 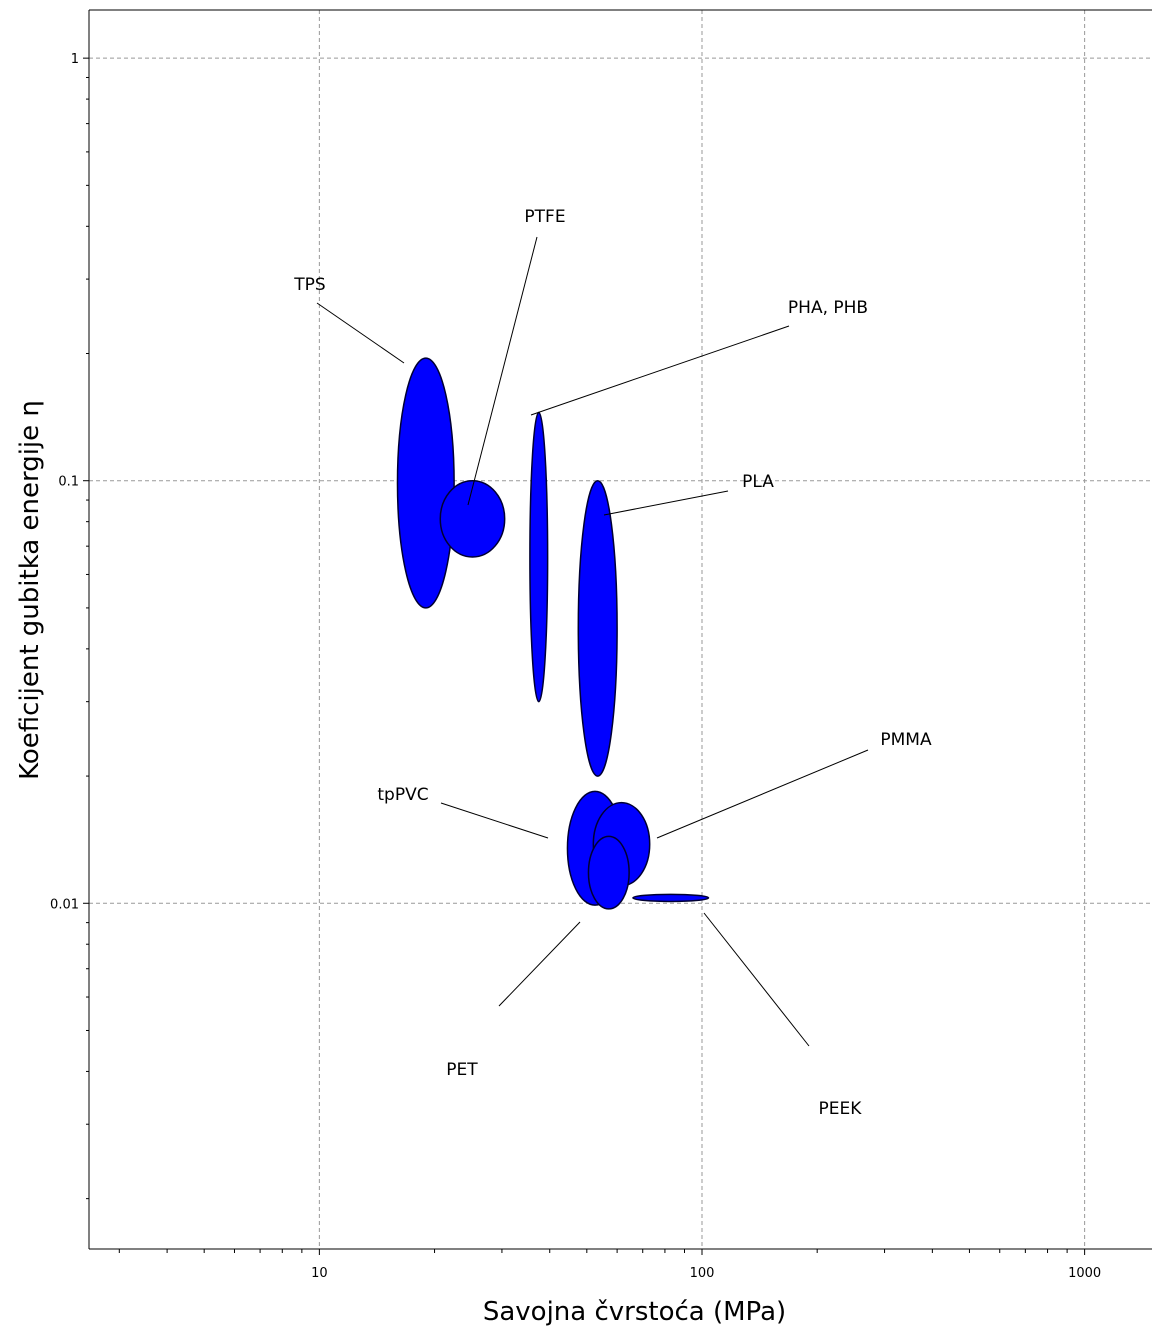 I want to click on label-pha-phb: PHA, PHB, so click(x=828, y=308).